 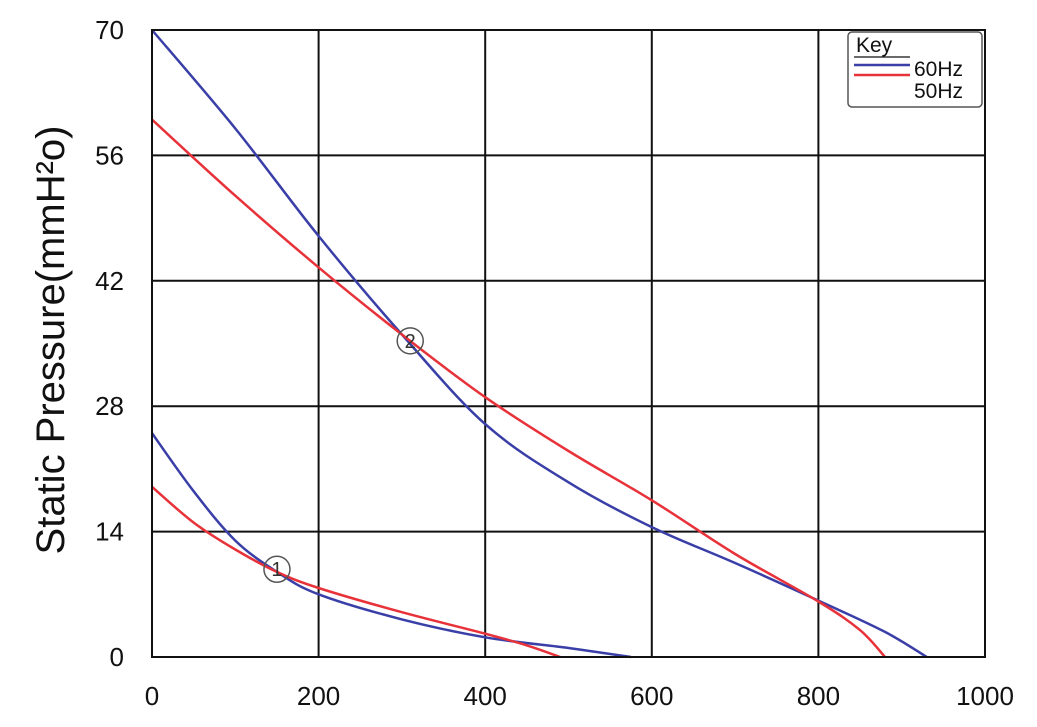 I want to click on legend-label-50hz: 50Hz, so click(x=938, y=91).